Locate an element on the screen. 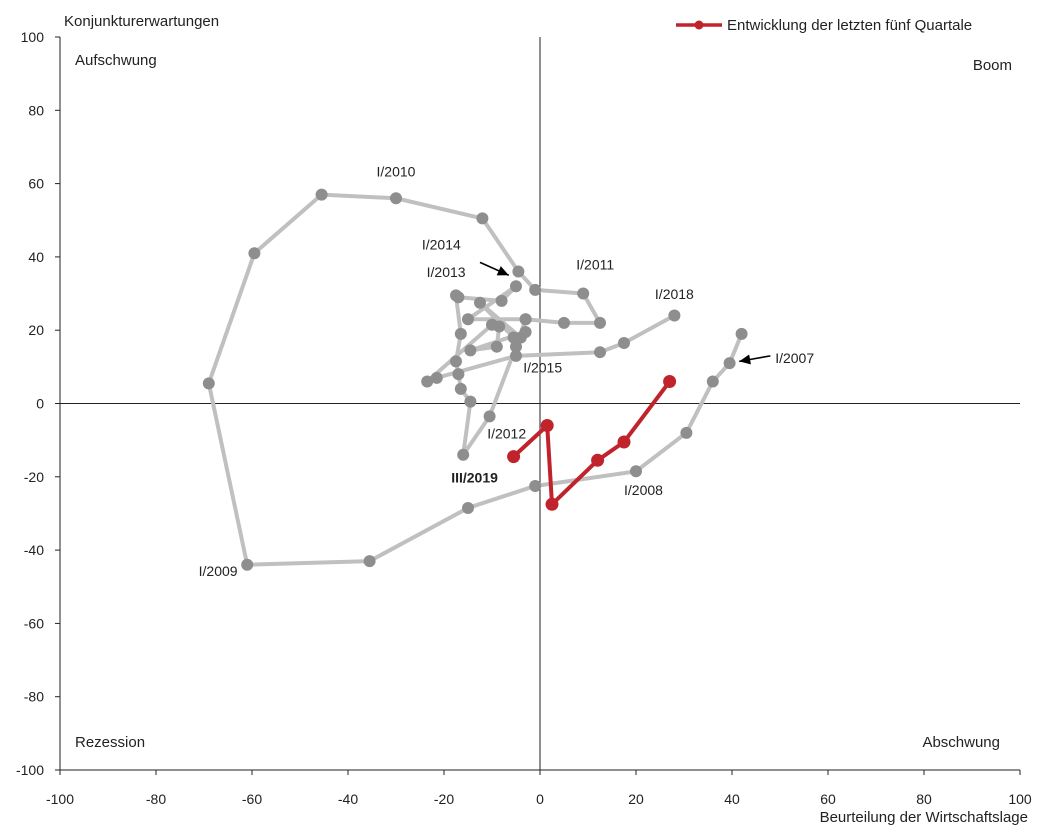 This screenshot has height=828, width=1038. x-axis-ticks: -100 -80 -60 -40 -20 0 20 40 60 80 100 is located at coordinates (539, 788).